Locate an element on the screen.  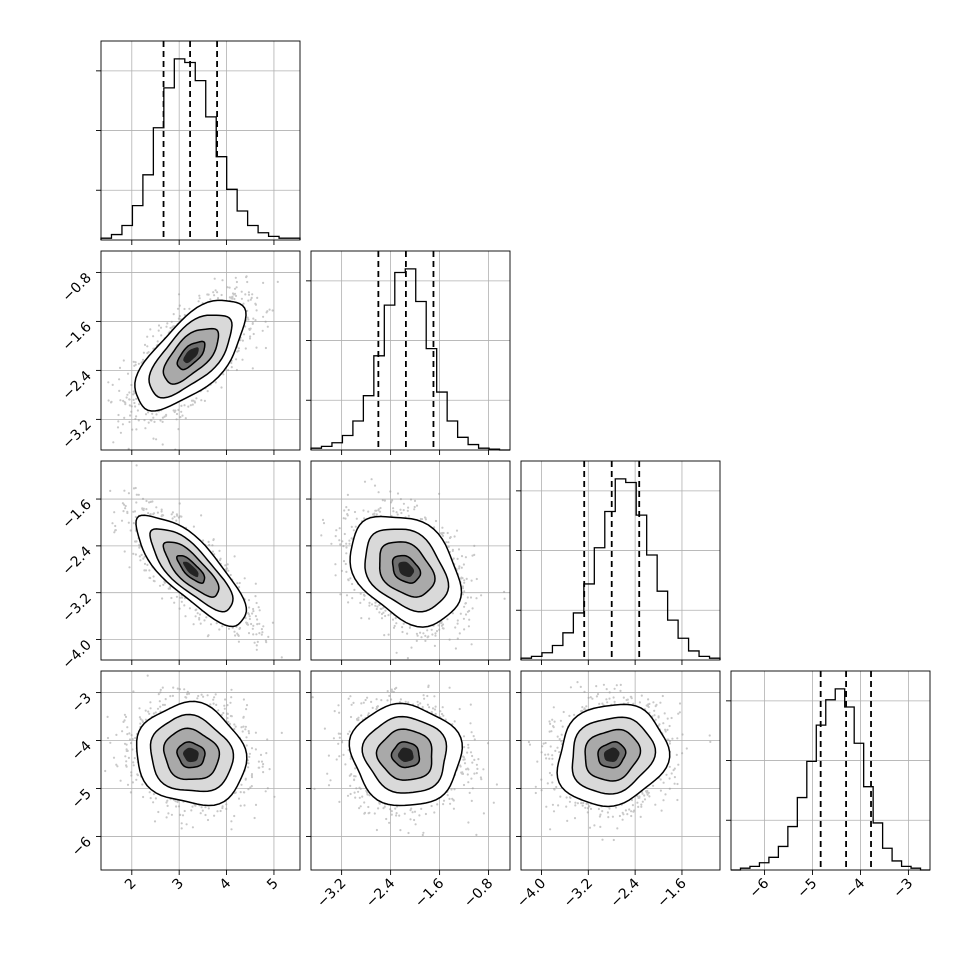
scatter-panel-3-2: −4.0 −3.2 −2.4 −1.6 is located at coordinates (617, 790).